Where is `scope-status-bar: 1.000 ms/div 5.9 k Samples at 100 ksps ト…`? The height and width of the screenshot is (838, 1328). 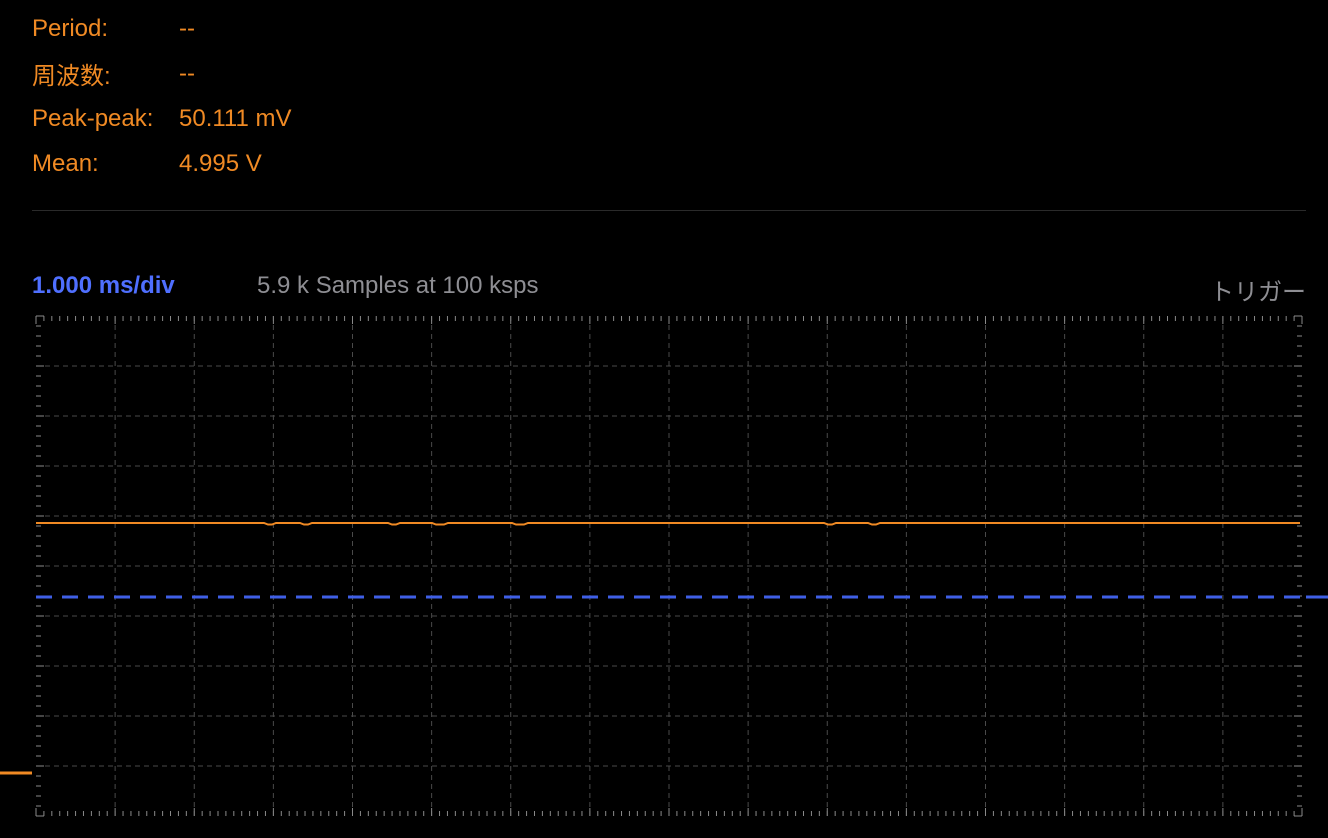 scope-status-bar: 1.000 ms/div 5.9 k Samples at 100 ksps ト… is located at coordinates (669, 288).